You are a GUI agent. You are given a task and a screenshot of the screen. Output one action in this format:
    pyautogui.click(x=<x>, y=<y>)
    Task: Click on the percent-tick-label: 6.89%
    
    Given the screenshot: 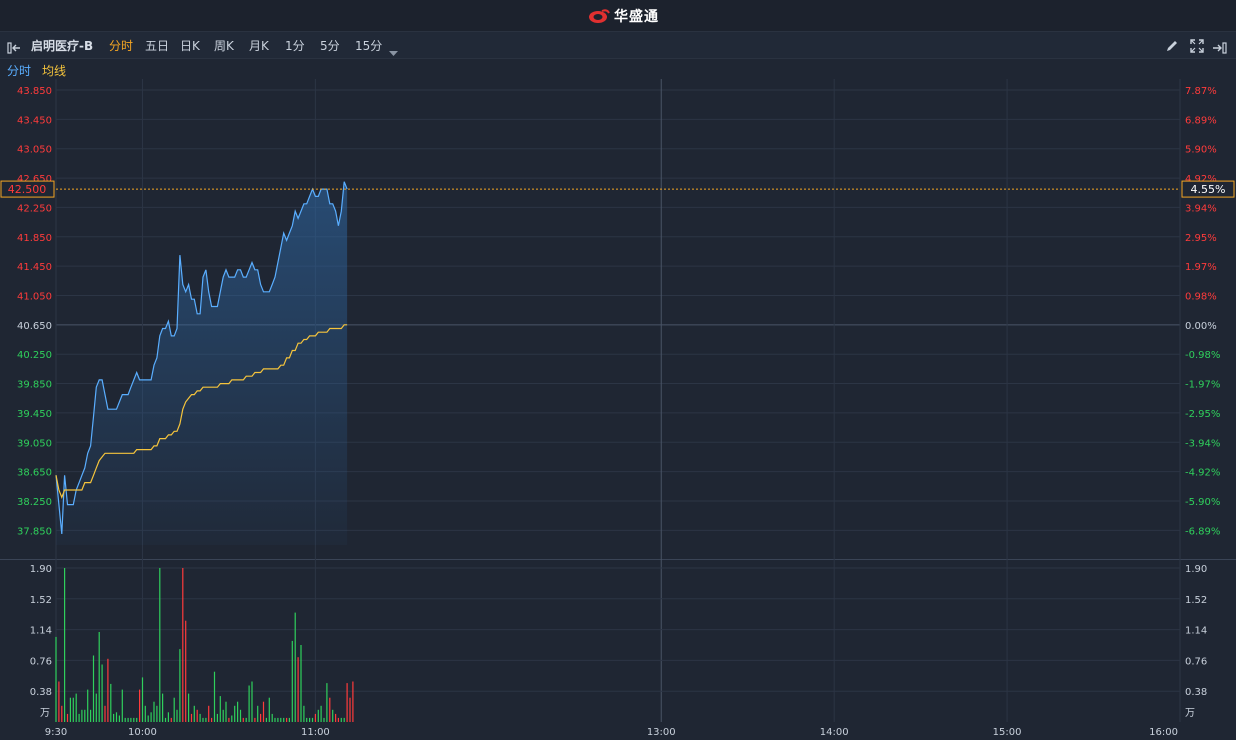 What is the action you would take?
    pyautogui.click(x=1201, y=120)
    